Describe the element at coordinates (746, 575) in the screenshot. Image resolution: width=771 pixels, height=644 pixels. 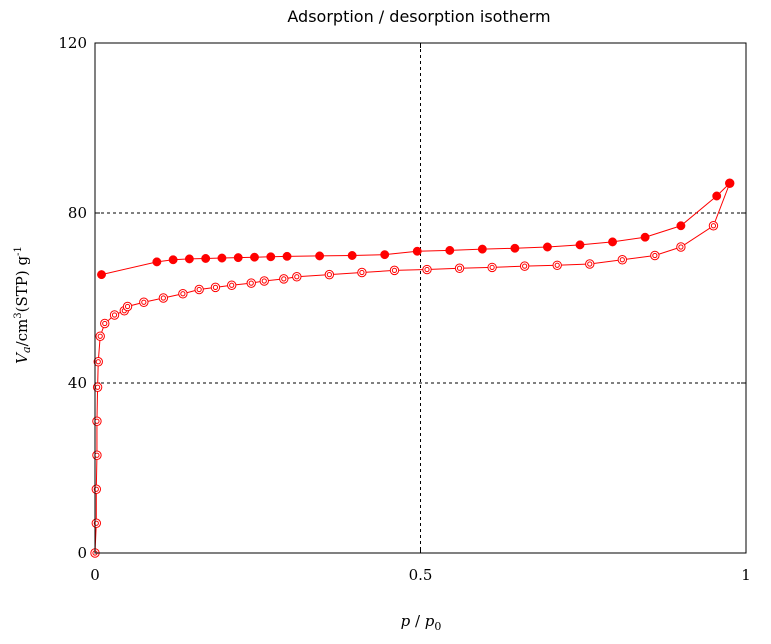
I see `x-tick-label: 1` at that location.